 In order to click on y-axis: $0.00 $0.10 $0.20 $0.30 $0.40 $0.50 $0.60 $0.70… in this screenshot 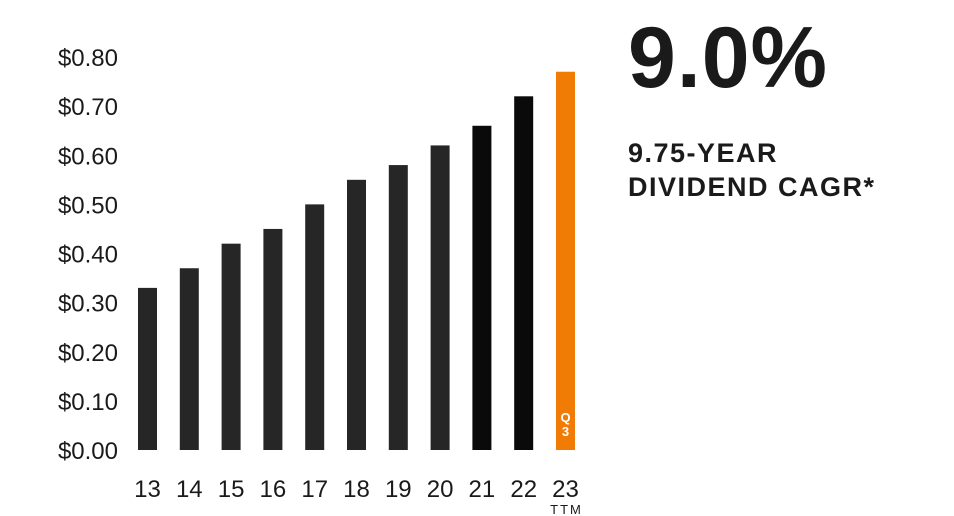, I will do `click(88, 255)`.